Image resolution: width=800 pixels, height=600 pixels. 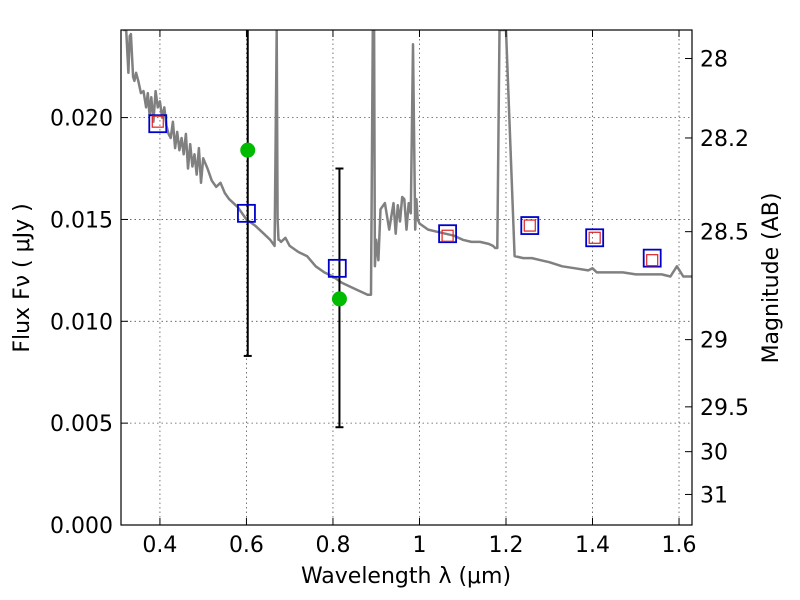 What do you see at coordinates (81, 526) in the screenshot?
I see `y-tick-label: 0.000` at bounding box center [81, 526].